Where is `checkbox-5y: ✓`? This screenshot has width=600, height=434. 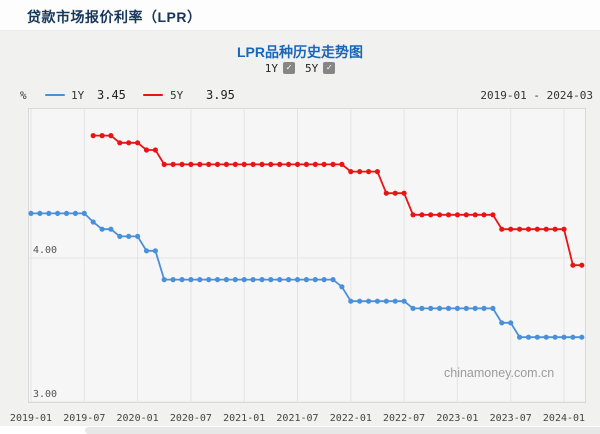
checkbox-5y: ✓ is located at coordinates (329, 68).